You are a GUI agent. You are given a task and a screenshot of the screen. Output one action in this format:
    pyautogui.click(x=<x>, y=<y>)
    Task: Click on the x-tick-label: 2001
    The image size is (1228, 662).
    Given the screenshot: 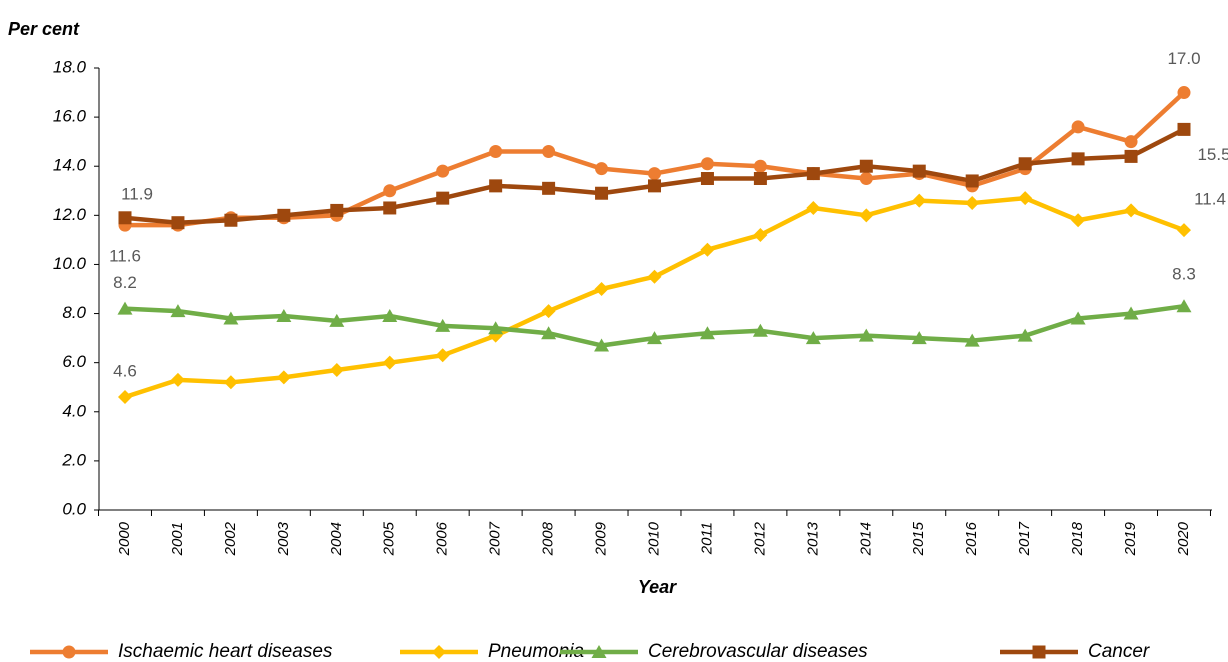 What is the action you would take?
    pyautogui.click(x=177, y=539)
    